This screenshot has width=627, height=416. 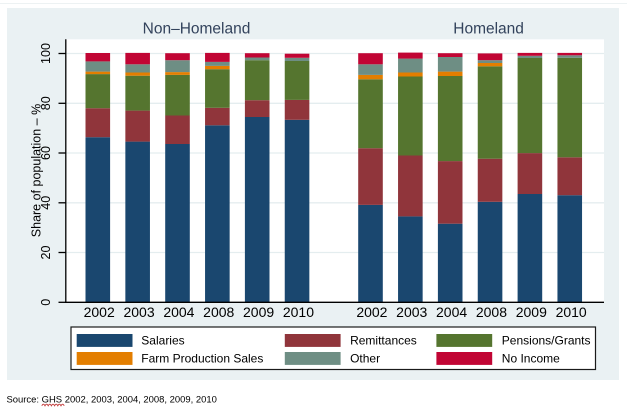 I want to click on svg-text: 60, so click(x=46, y=153).